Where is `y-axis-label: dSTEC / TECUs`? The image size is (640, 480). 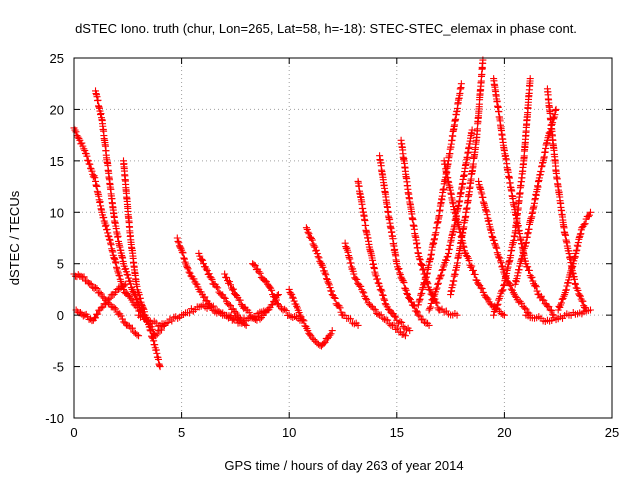 y-axis-label: dSTEC / TECUs is located at coordinates (14, 237).